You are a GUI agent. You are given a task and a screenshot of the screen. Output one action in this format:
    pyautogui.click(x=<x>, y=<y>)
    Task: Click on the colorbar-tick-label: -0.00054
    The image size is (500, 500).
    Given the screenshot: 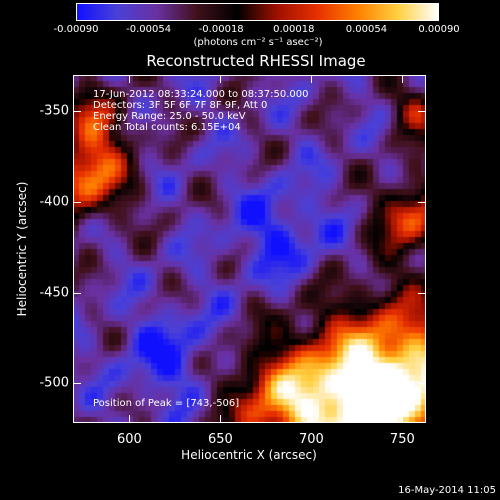 What is the action you would take?
    pyautogui.click(x=149, y=29)
    